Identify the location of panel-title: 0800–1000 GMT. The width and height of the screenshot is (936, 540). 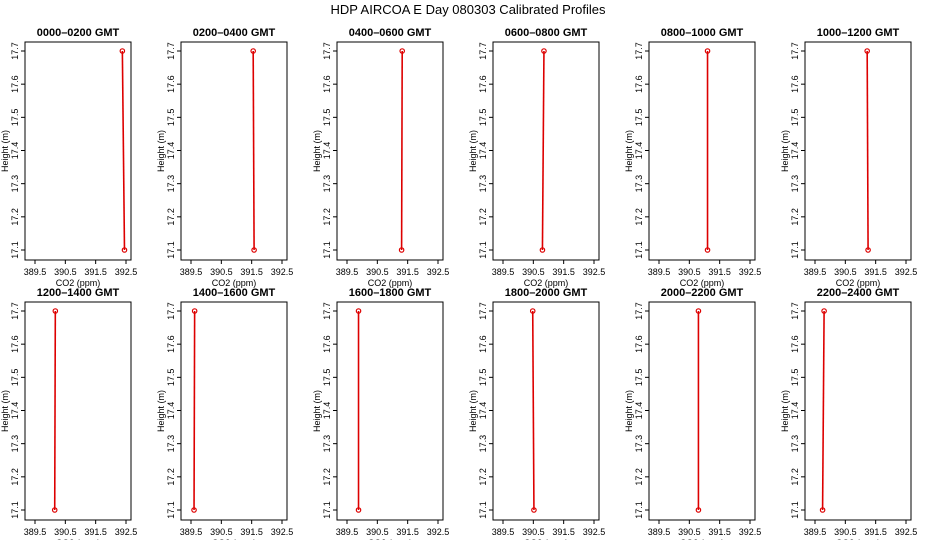
(702, 33).